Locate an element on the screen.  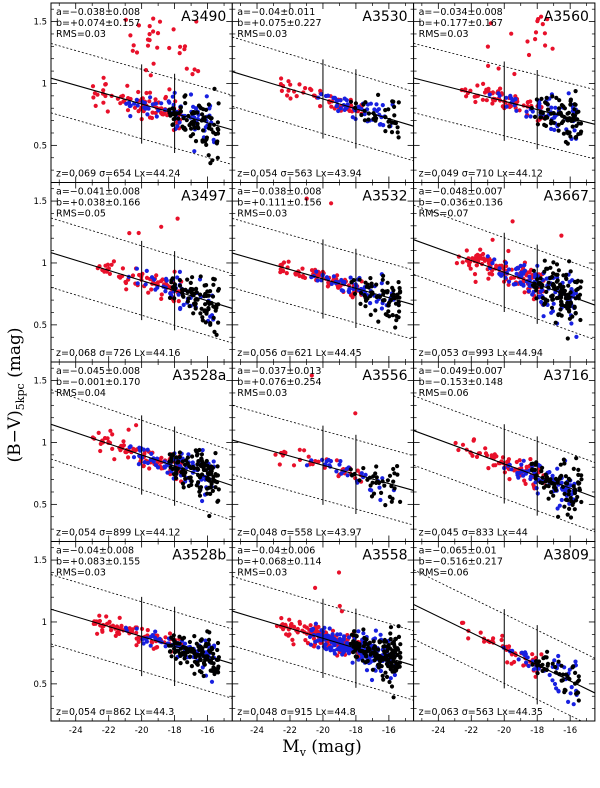
slope-annotation: a=−0.041±0.008 is located at coordinates (98, 192).